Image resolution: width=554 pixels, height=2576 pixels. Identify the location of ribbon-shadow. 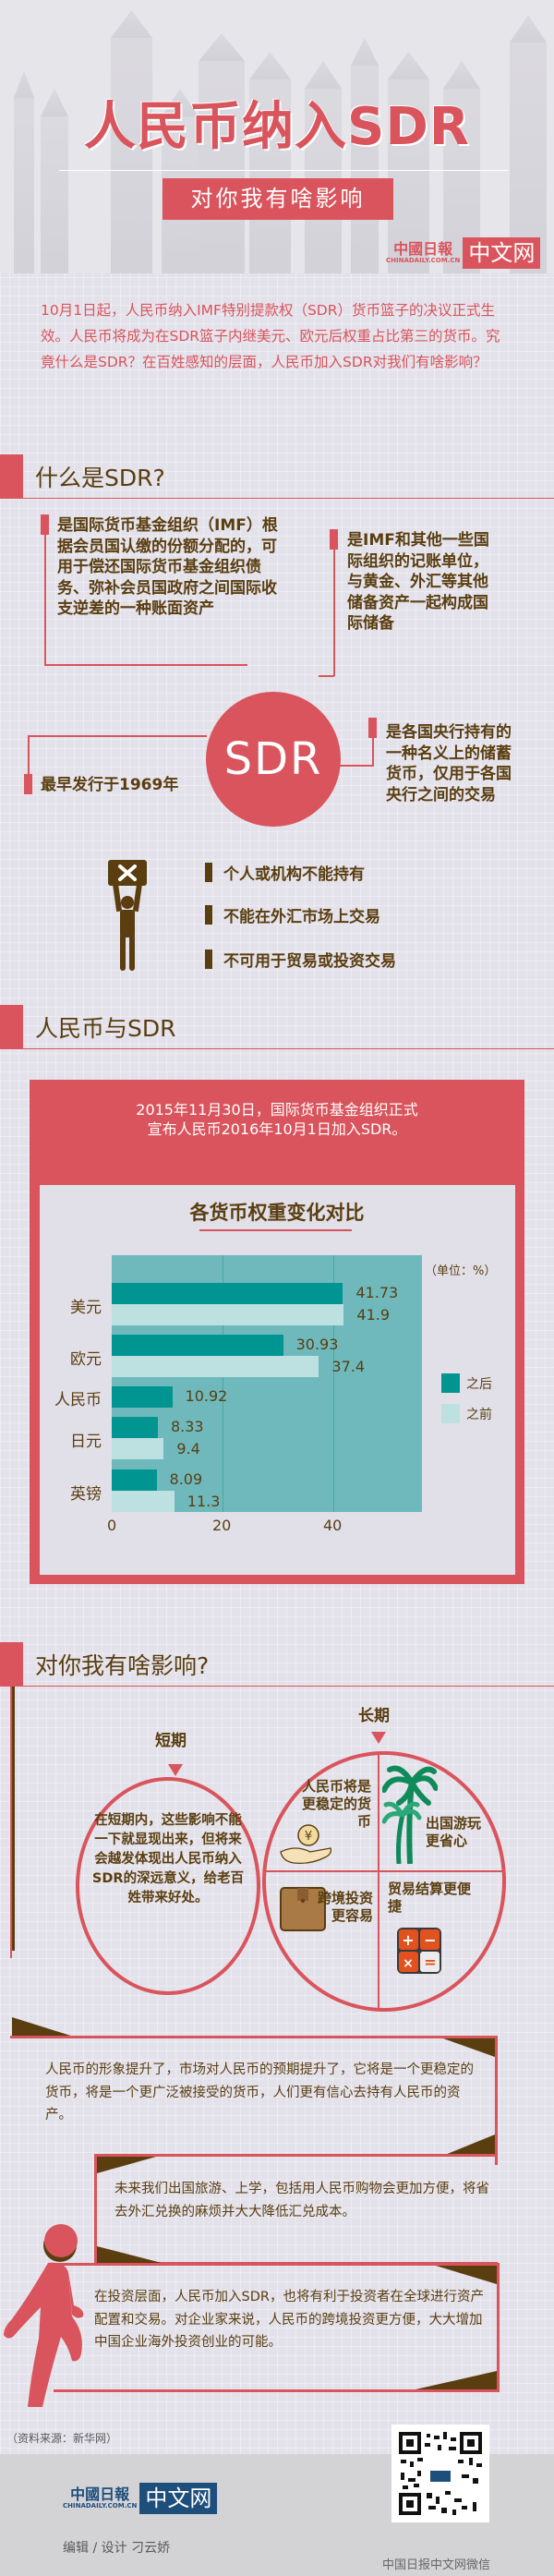
(14, 1819).